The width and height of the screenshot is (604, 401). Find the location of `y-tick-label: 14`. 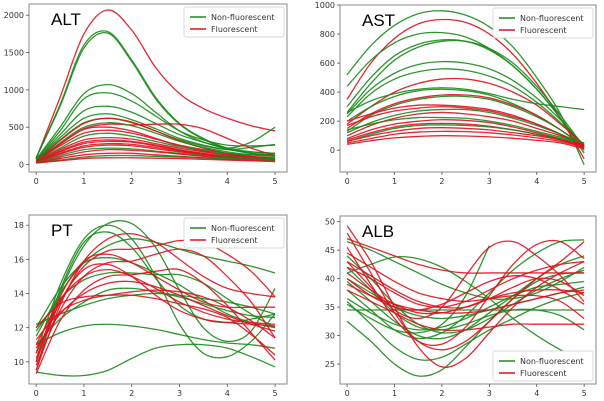

y-tick-label: 14 is located at coordinates (19, 294).